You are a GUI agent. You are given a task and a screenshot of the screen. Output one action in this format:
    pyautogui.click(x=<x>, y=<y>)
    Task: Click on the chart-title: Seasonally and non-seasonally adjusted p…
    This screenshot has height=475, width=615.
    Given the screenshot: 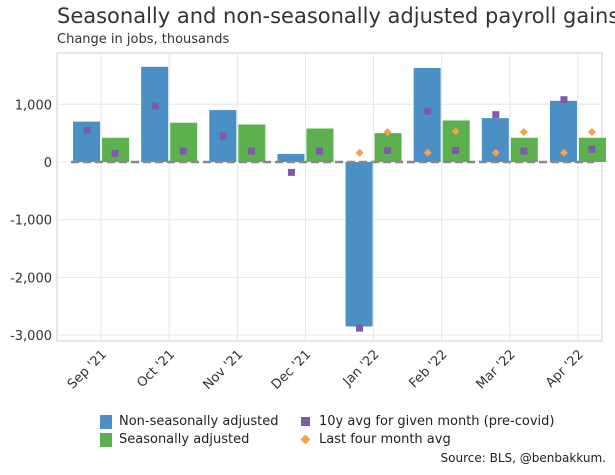 What is the action you would take?
    pyautogui.click(x=336, y=16)
    